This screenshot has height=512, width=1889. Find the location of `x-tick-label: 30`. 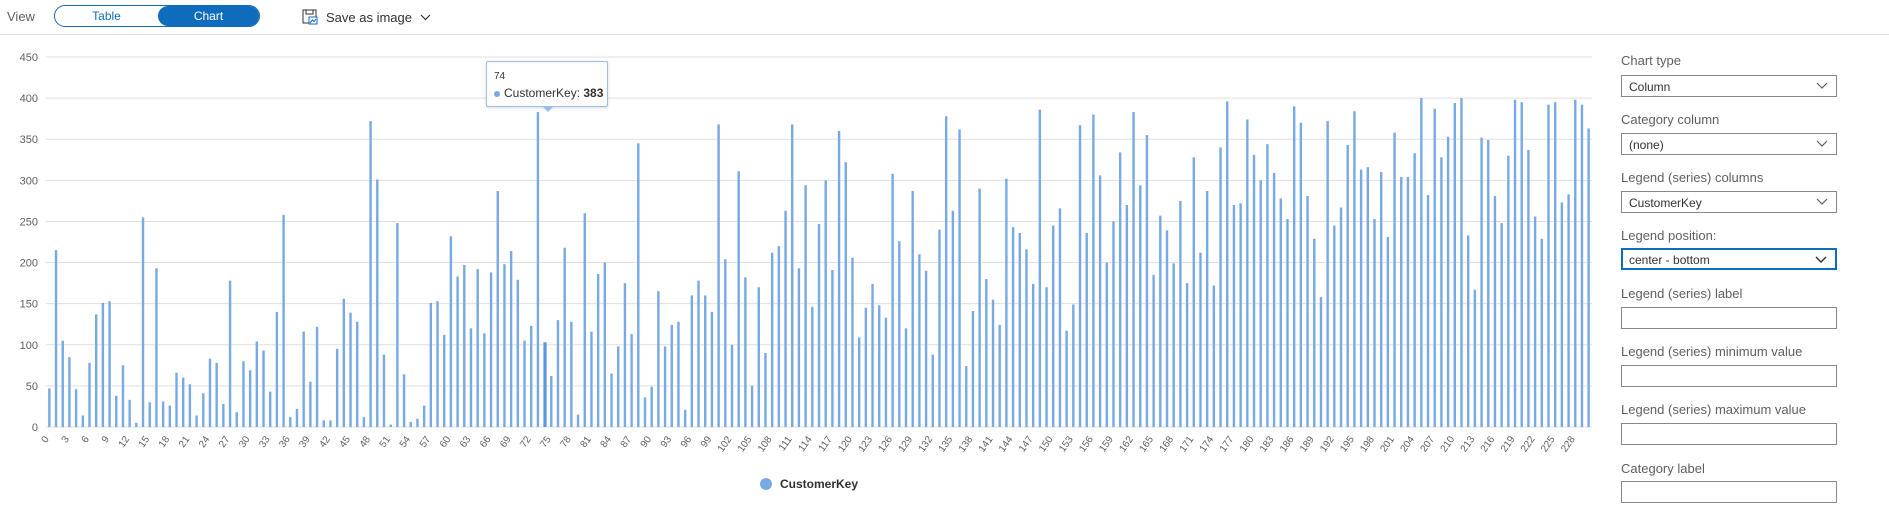

x-tick-label: 30 is located at coordinates (245, 442).